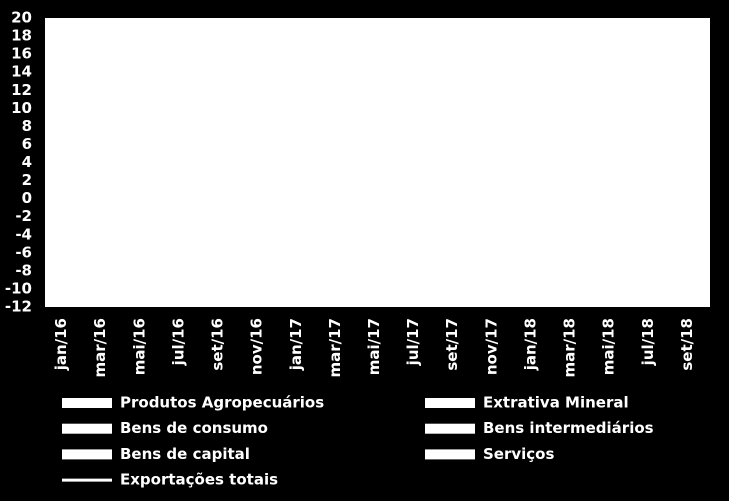 This screenshot has width=729, height=501. Describe the element at coordinates (178, 342) in the screenshot. I see `x-tick-label: jul/16` at that location.